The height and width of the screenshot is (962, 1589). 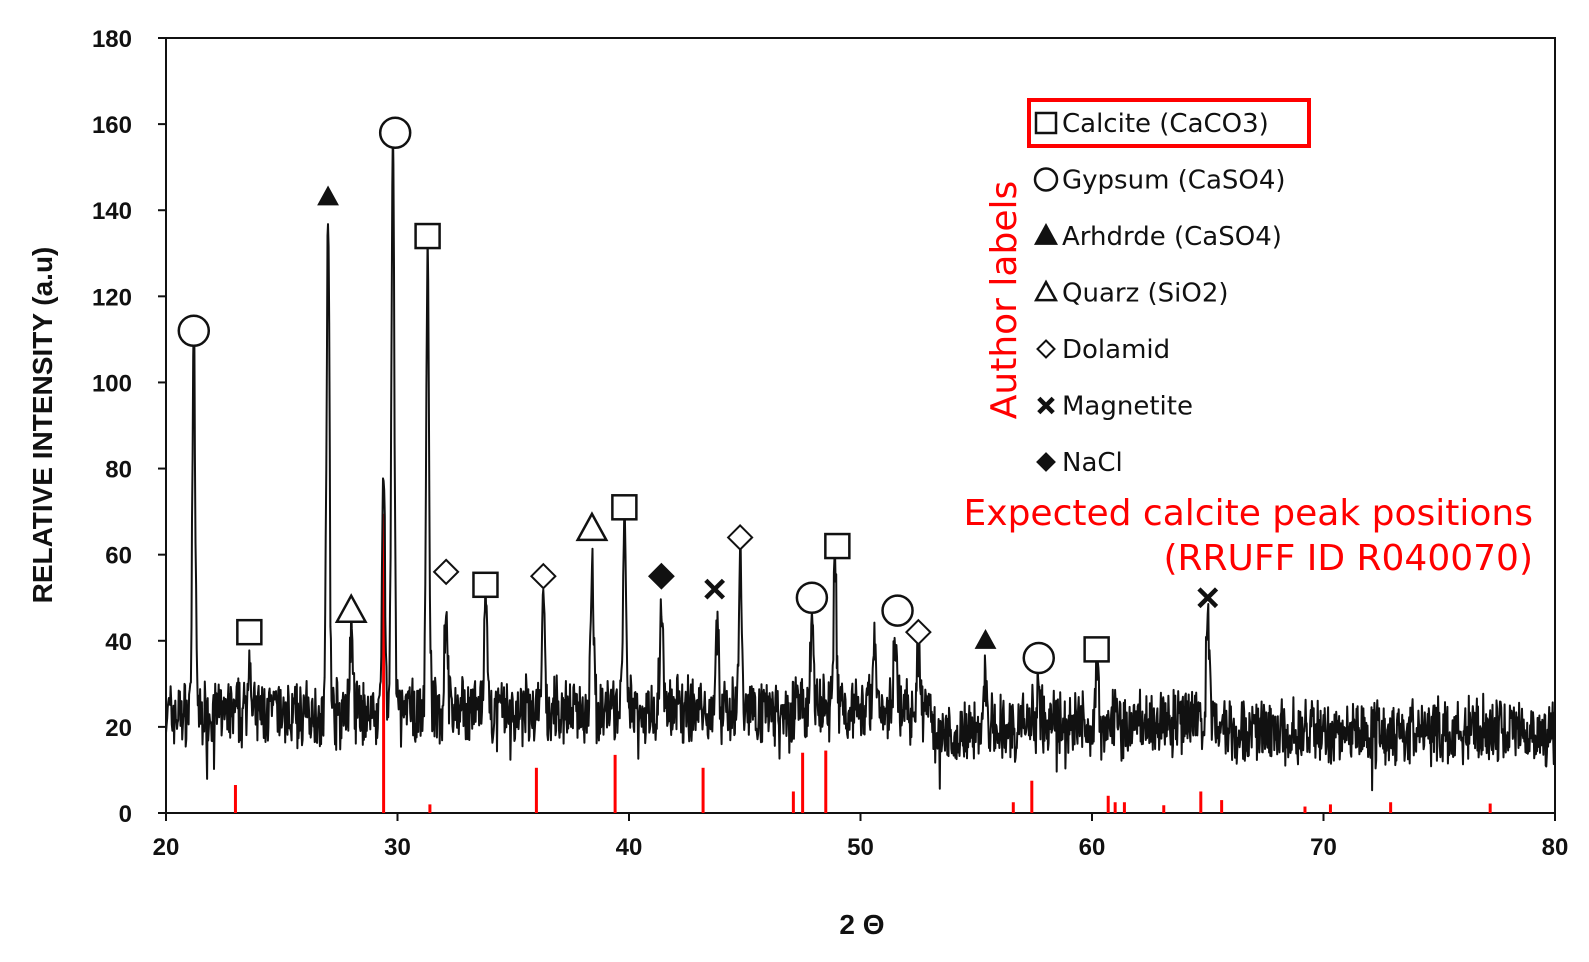 What do you see at coordinates (1165, 124) in the screenshot?
I see `legend-label: Calcite (CaCO3)` at bounding box center [1165, 124].